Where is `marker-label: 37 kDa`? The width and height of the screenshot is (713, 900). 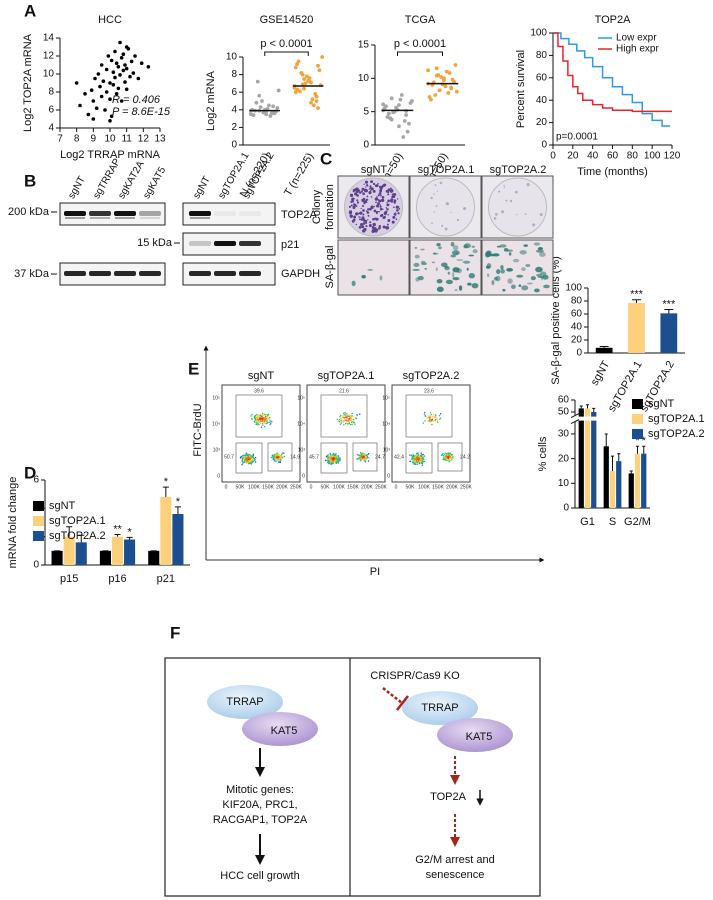 marker-label: 37 kDa is located at coordinates (32, 274).